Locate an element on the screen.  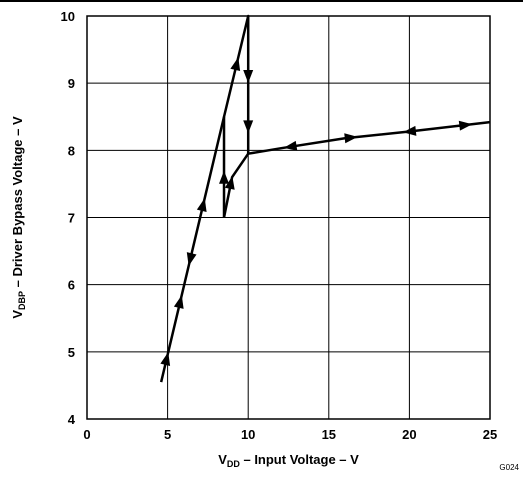
x-tick-label: 15 is located at coordinates (329, 434).